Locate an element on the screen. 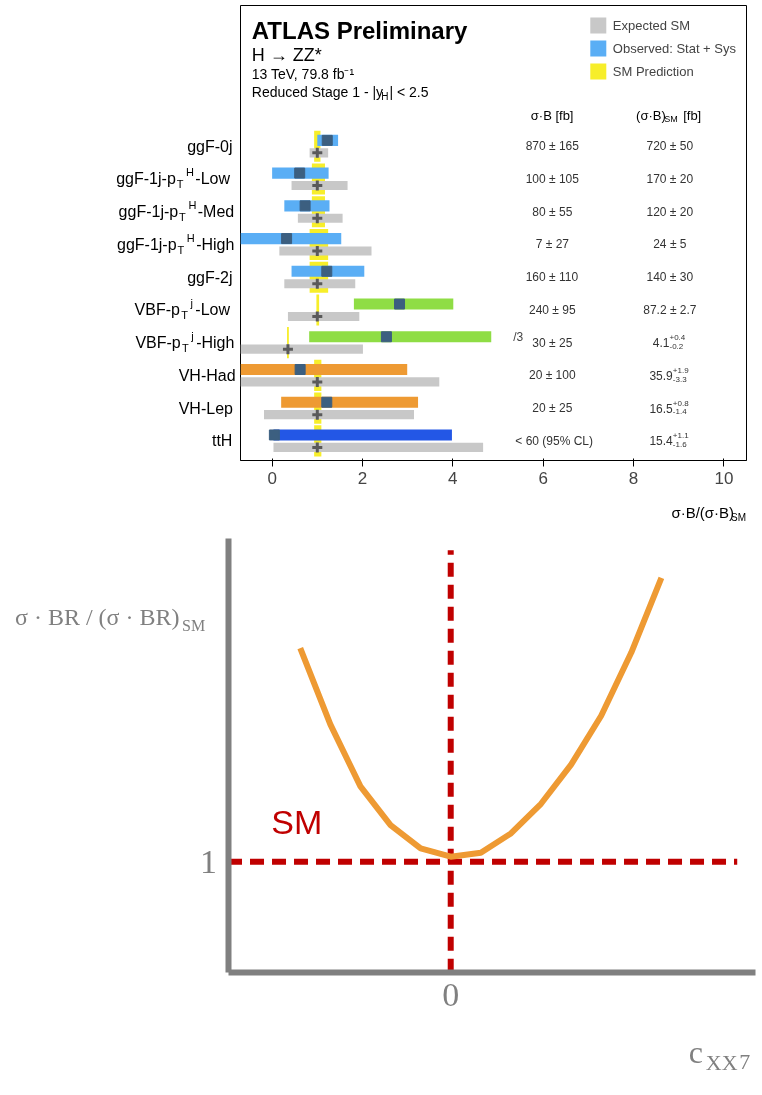  x-tick-label: 2 is located at coordinates (362, 478).